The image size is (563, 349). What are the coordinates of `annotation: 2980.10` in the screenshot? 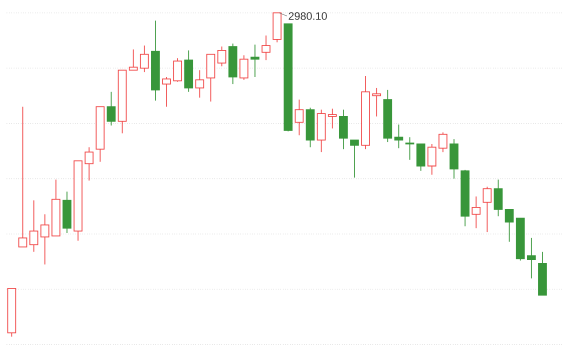 It's located at (307, 16).